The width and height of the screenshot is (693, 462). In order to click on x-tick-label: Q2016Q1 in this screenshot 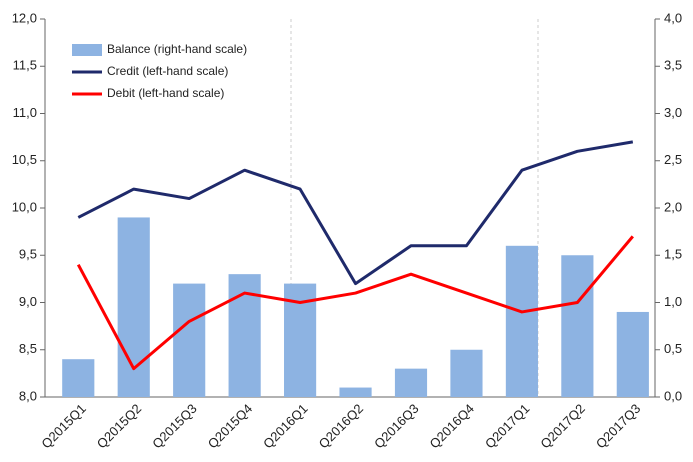, I will do `click(285, 426)`.